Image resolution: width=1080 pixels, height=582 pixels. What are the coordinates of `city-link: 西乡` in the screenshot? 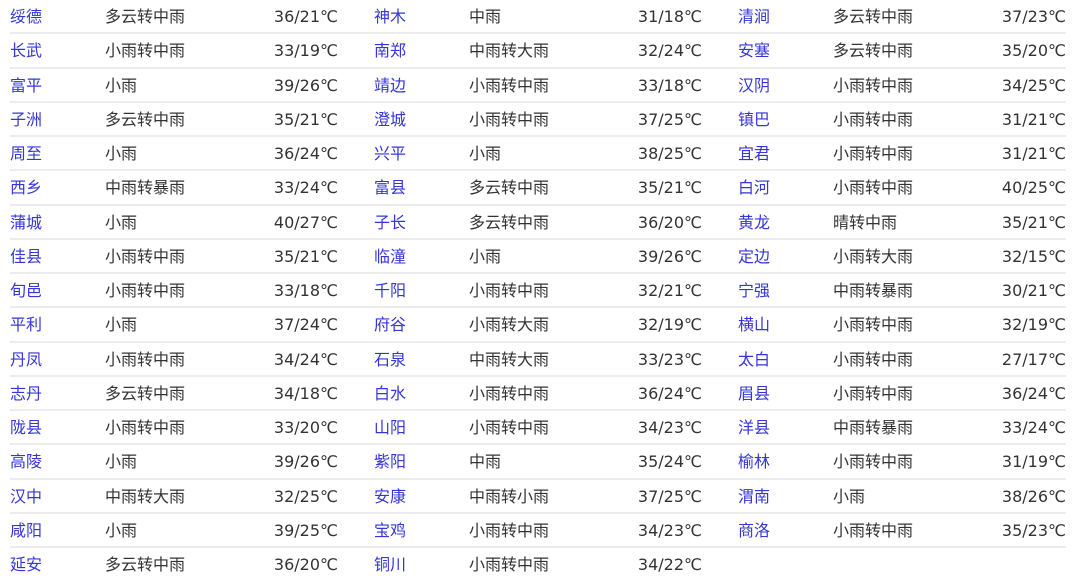 It's located at (26, 188).